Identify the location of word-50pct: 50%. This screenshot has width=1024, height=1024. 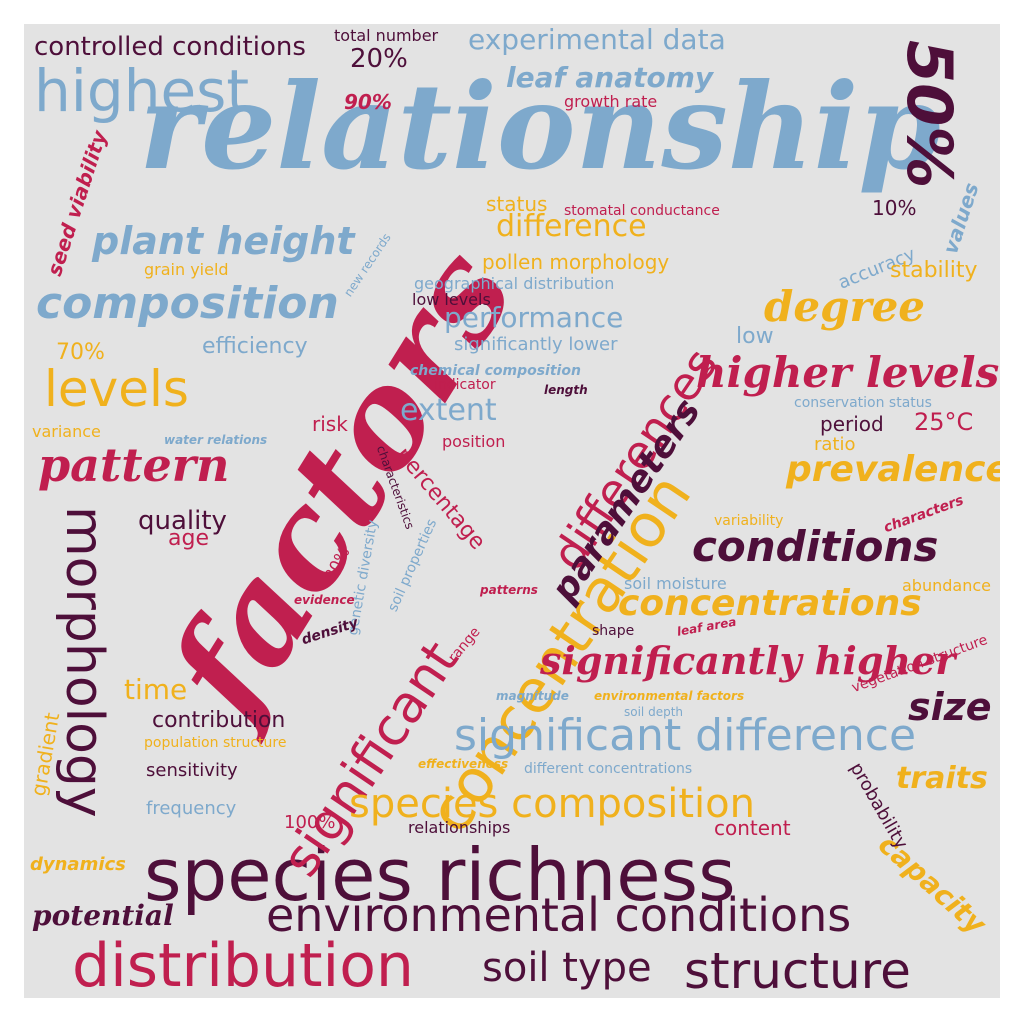
(929, 114).